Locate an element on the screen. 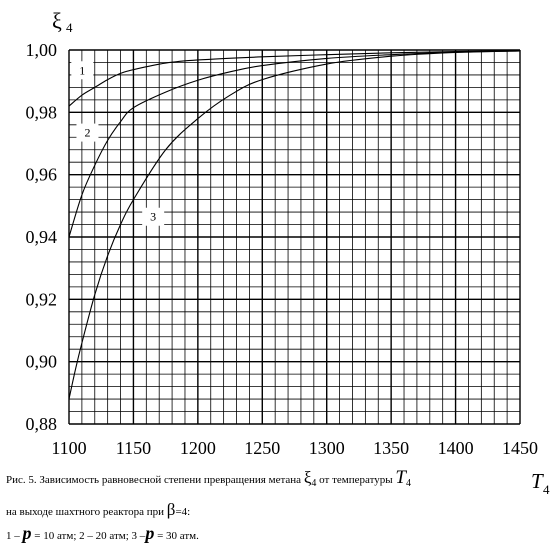 The width and height of the screenshot is (556, 546). xi-symbol: ξ is located at coordinates (307, 477).